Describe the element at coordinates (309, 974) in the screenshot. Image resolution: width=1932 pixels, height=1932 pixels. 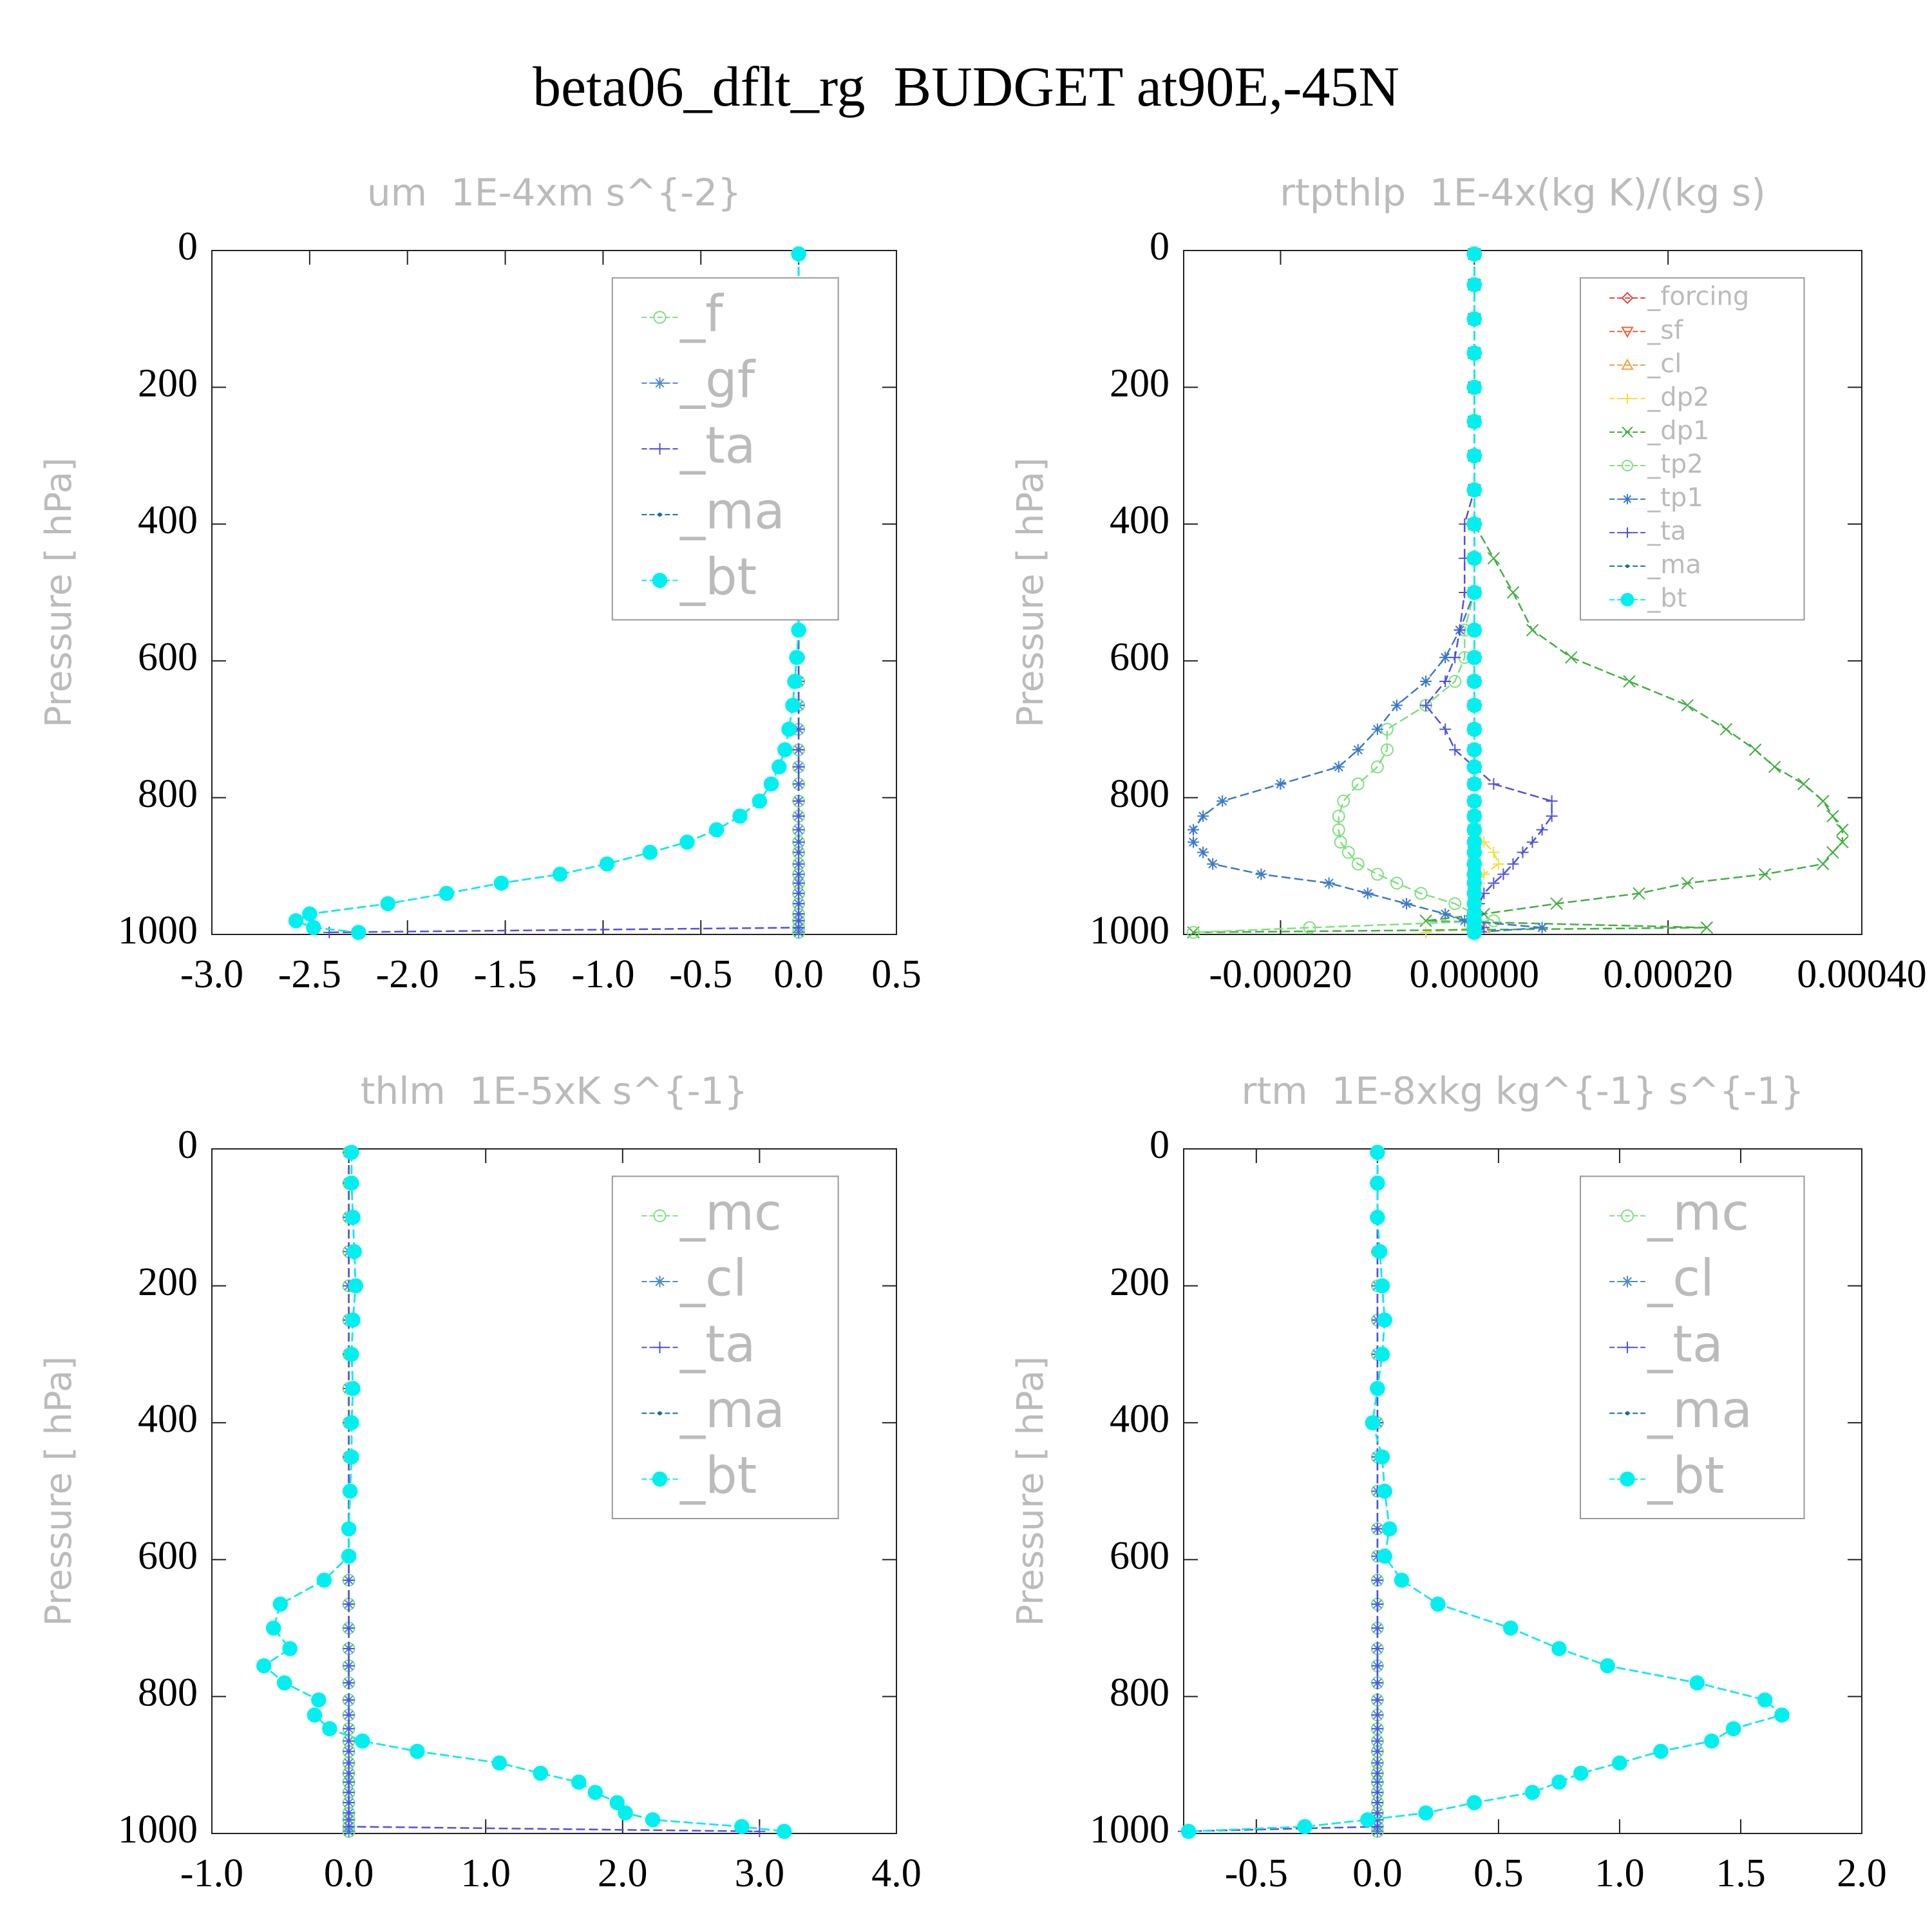
I see `x-tick-label: -2.5` at that location.